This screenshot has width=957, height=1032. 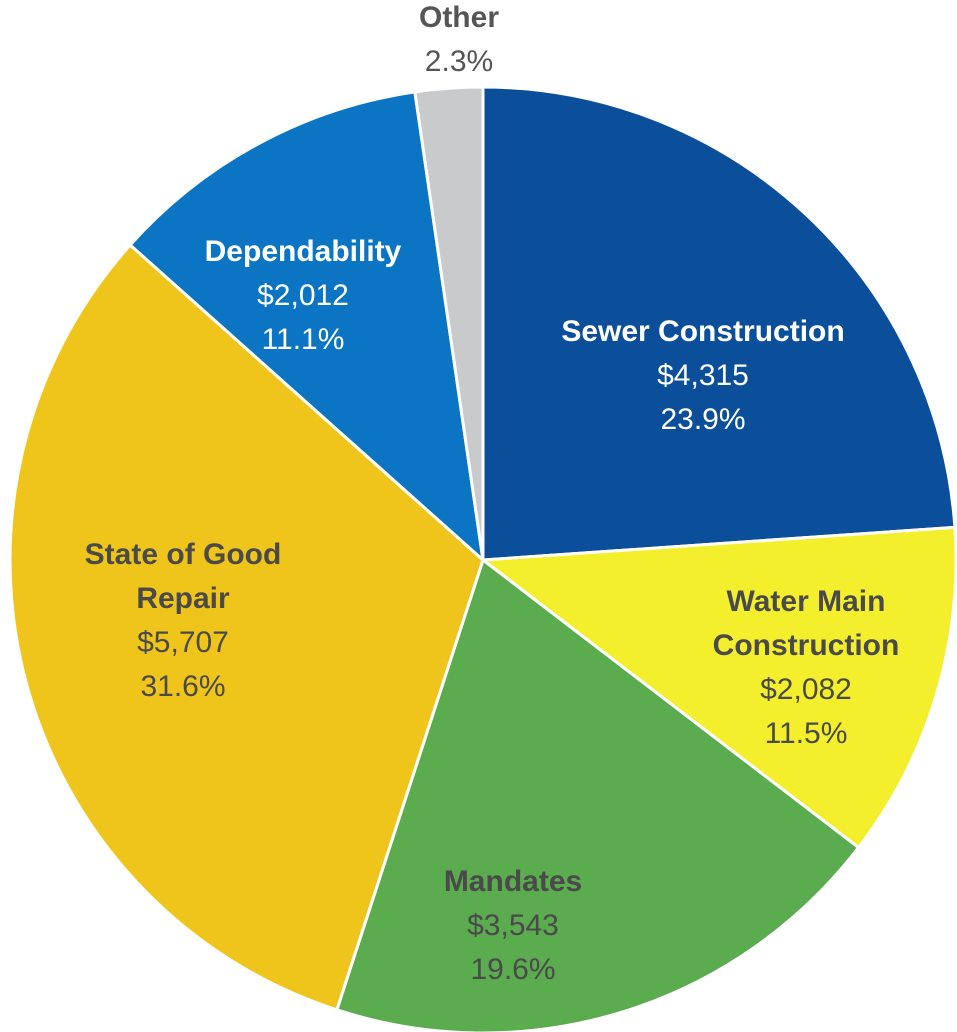 What do you see at coordinates (459, 42) in the screenshot?
I see `slice-label: Other 2.3%` at bounding box center [459, 42].